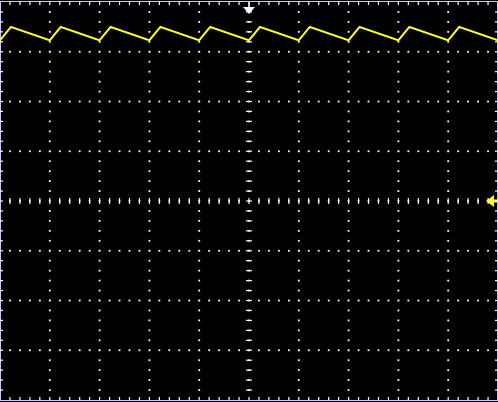 This screenshot has width=498, height=402. I want to click on channel-ground-marker, so click(490, 201).